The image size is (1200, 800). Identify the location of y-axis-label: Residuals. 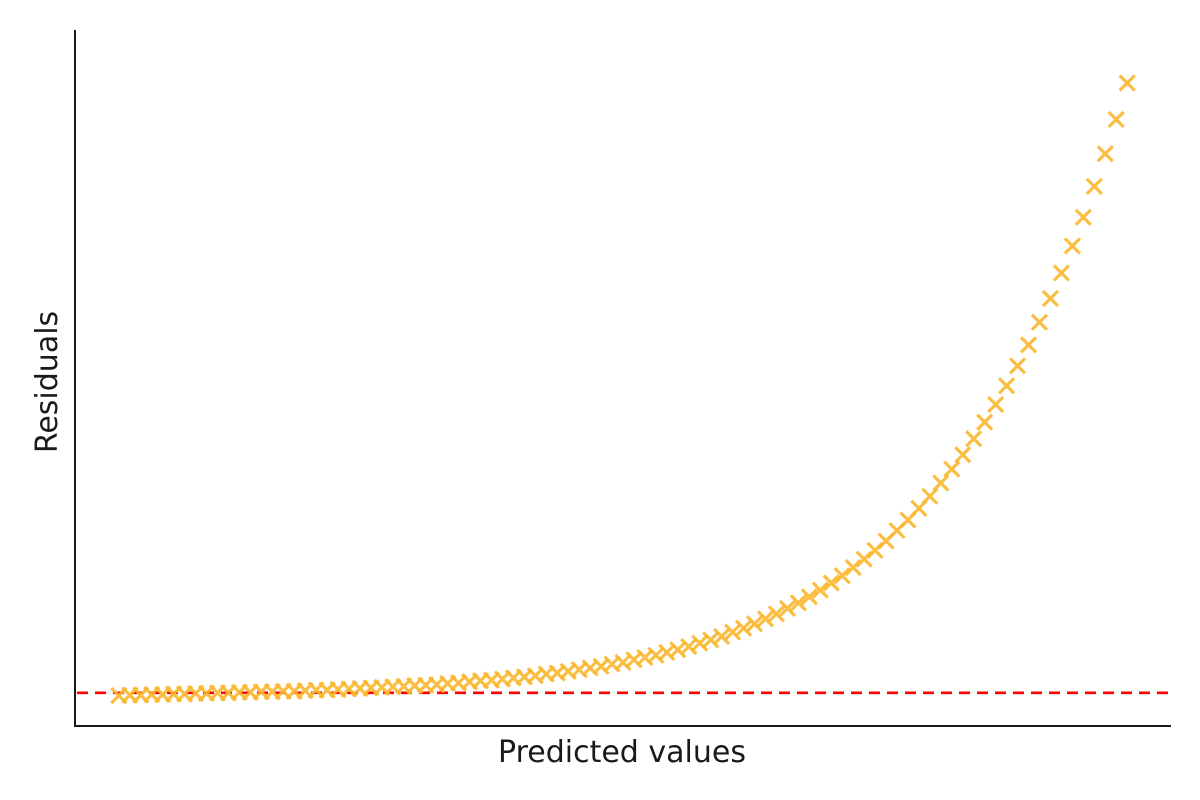
(47, 382).